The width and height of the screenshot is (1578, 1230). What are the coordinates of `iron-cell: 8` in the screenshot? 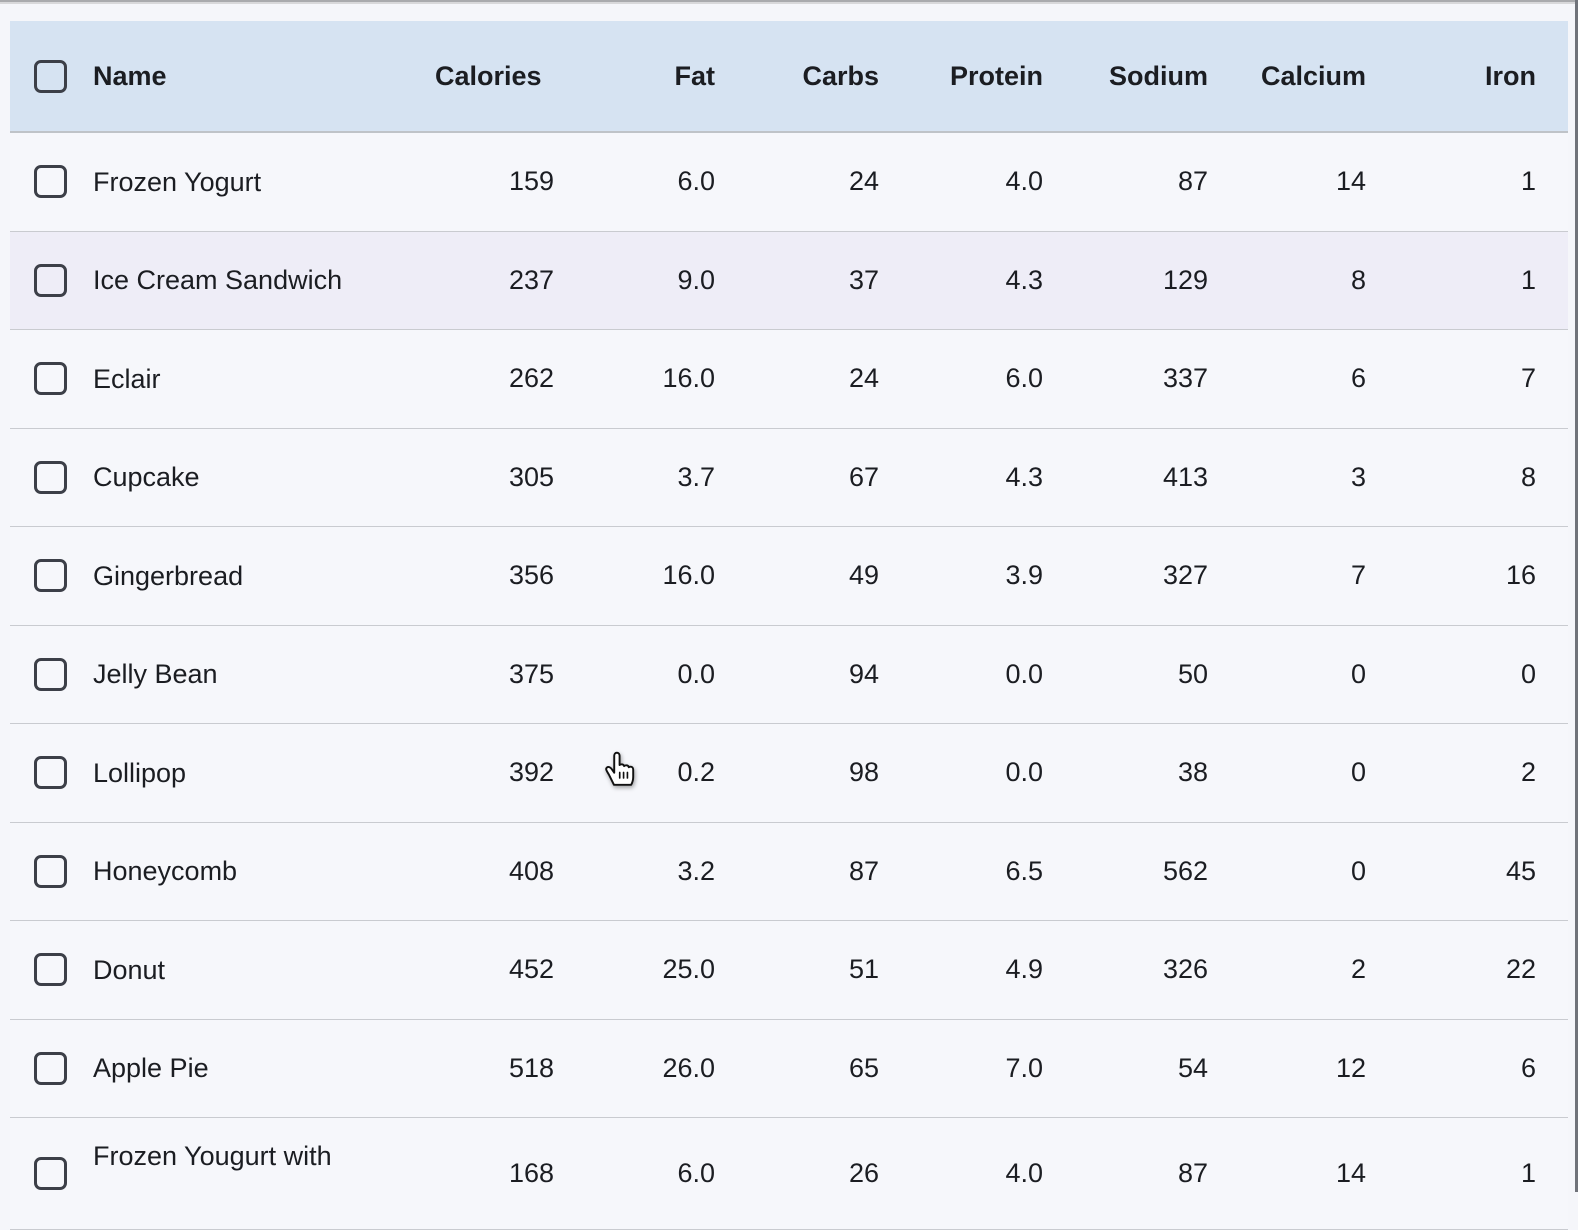 It's located at (1475, 477).